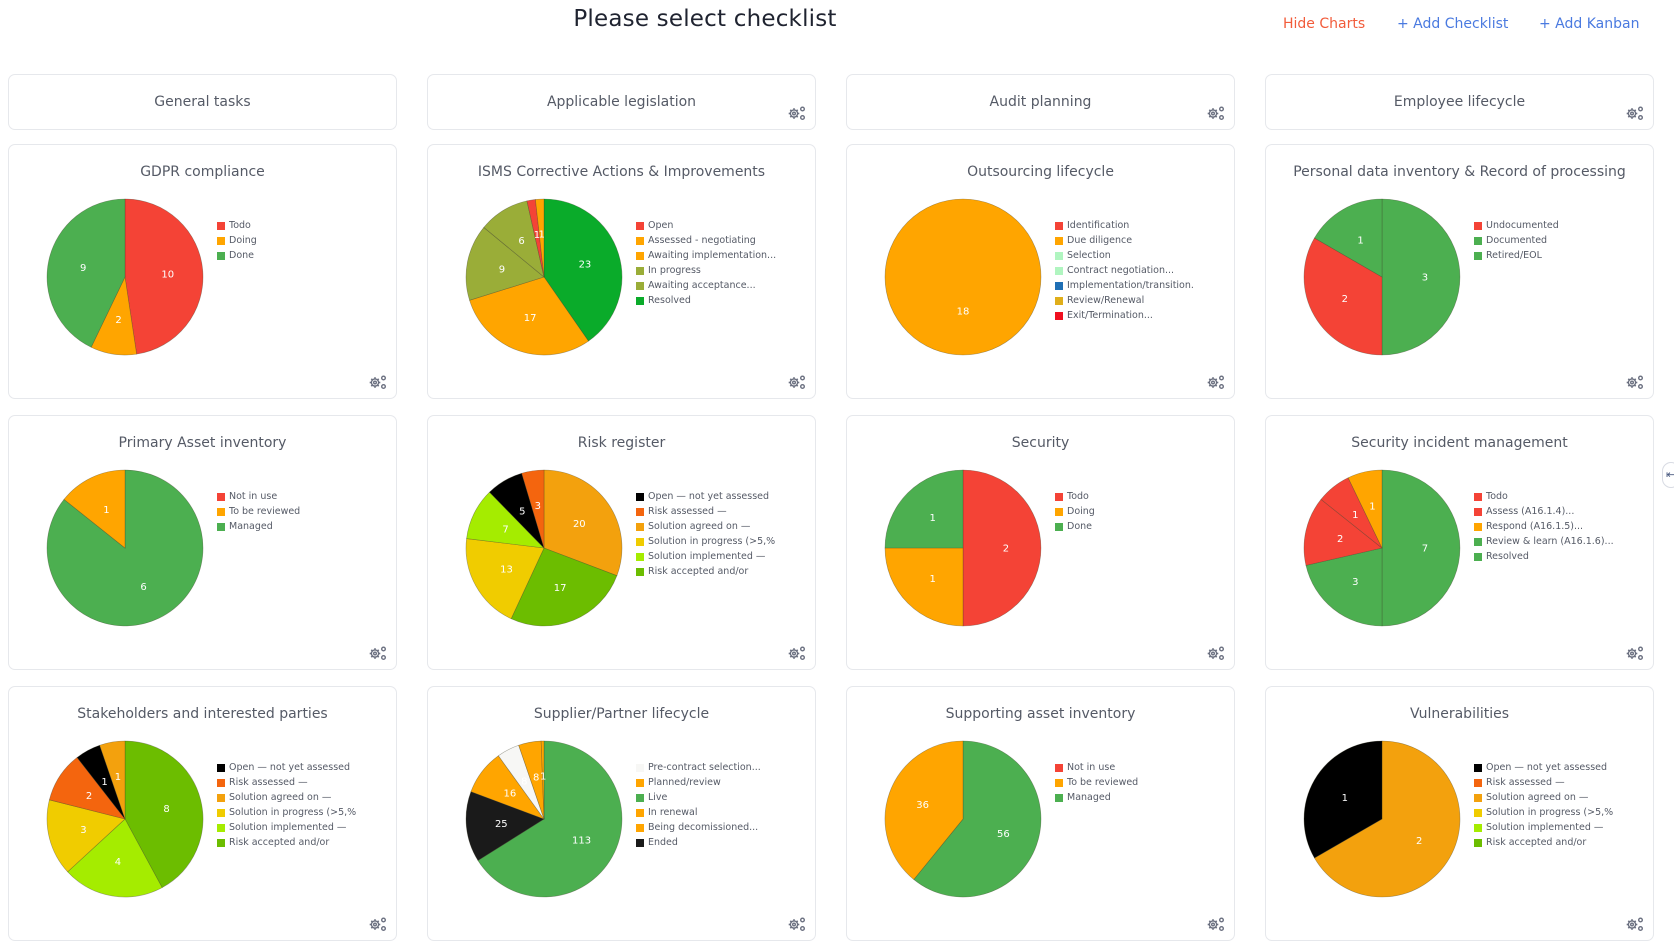 The image size is (1674, 944). What do you see at coordinates (237, 240) in the screenshot?
I see `legend-item: Doing` at bounding box center [237, 240].